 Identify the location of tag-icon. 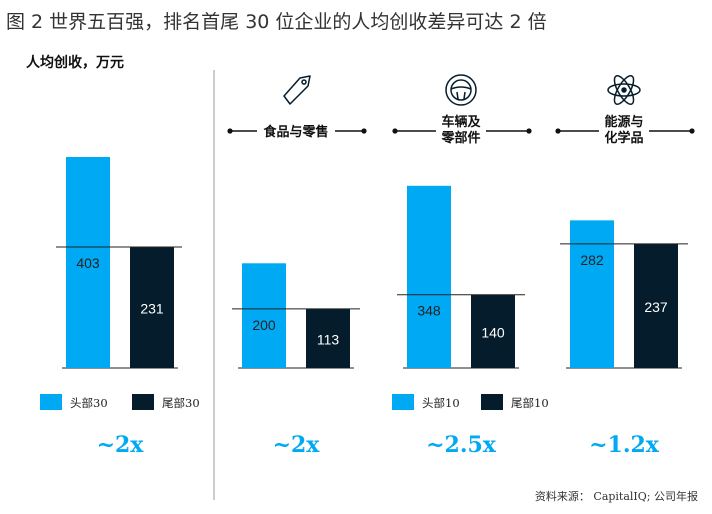
(297, 90).